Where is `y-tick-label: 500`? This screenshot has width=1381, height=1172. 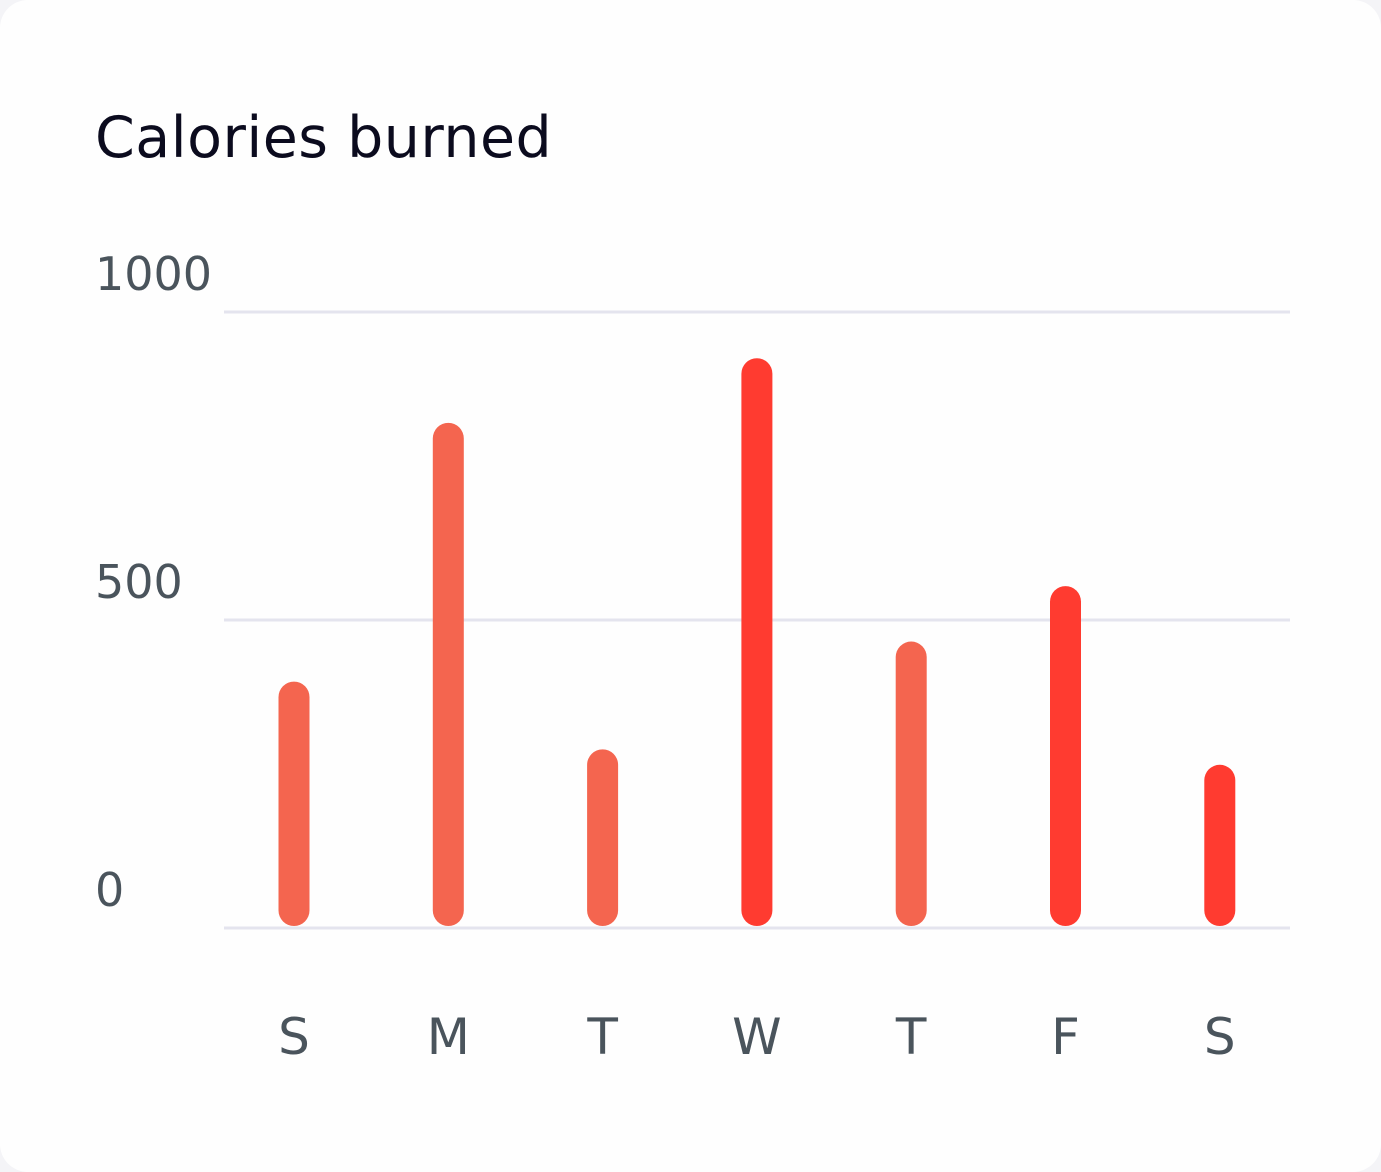
y-tick-label: 500 is located at coordinates (139, 582).